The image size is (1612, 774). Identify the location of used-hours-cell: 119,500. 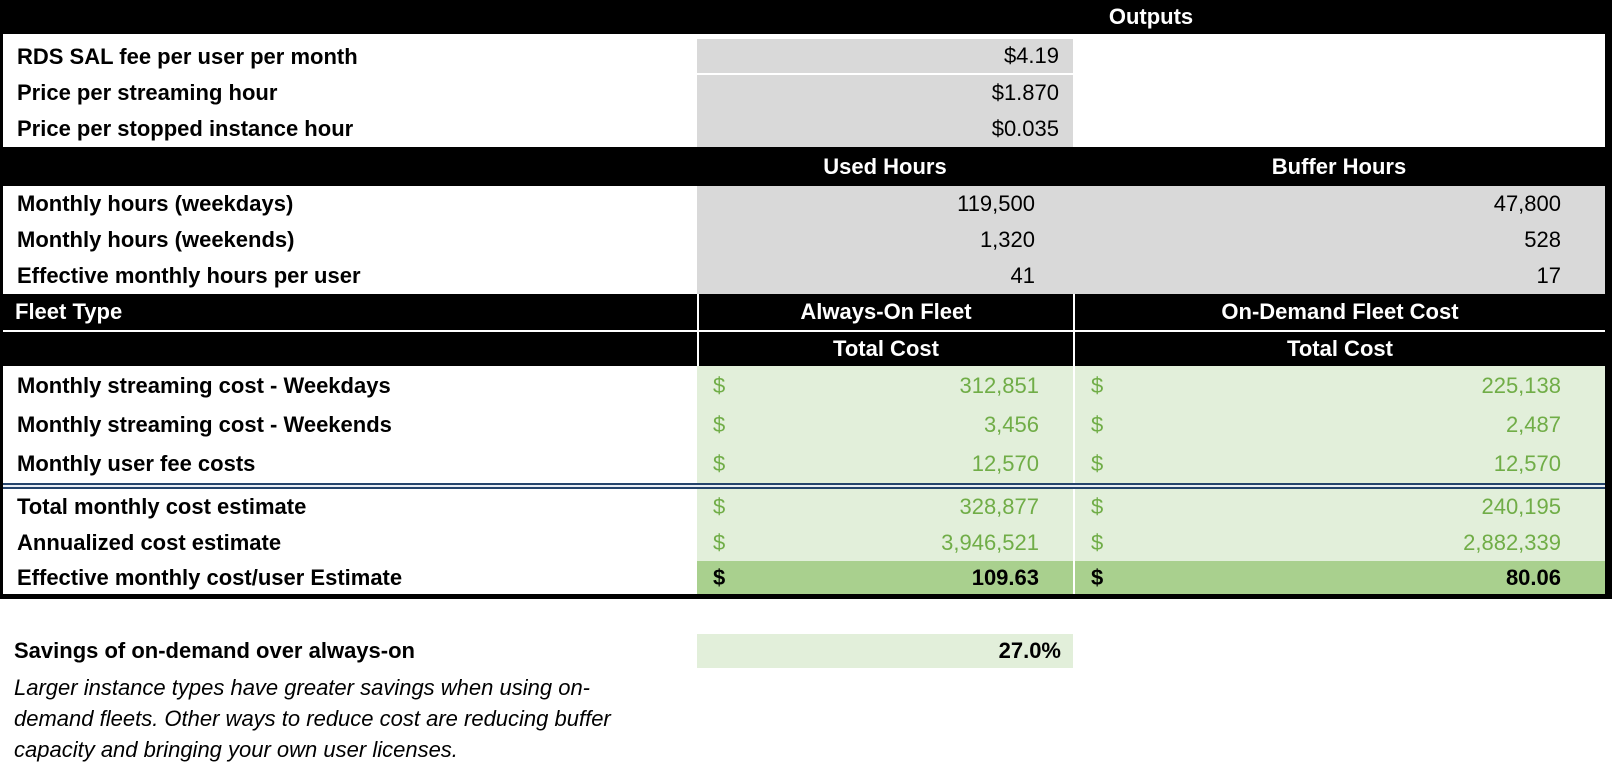
(885, 204).